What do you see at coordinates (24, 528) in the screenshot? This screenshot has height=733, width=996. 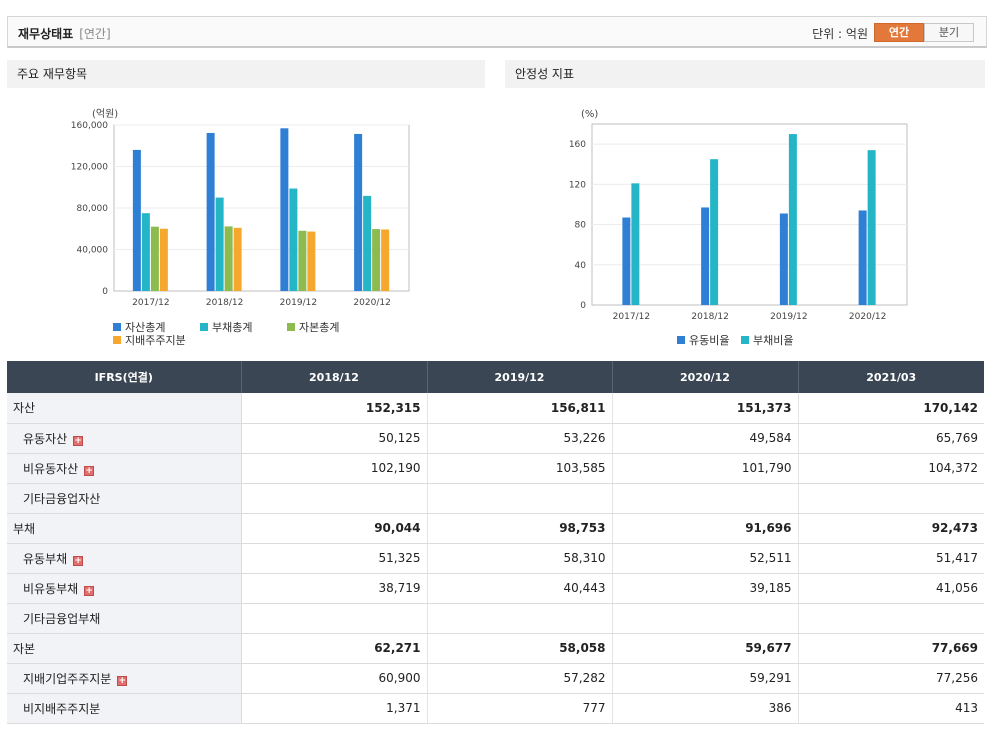 I see `row-label-text: 부채` at bounding box center [24, 528].